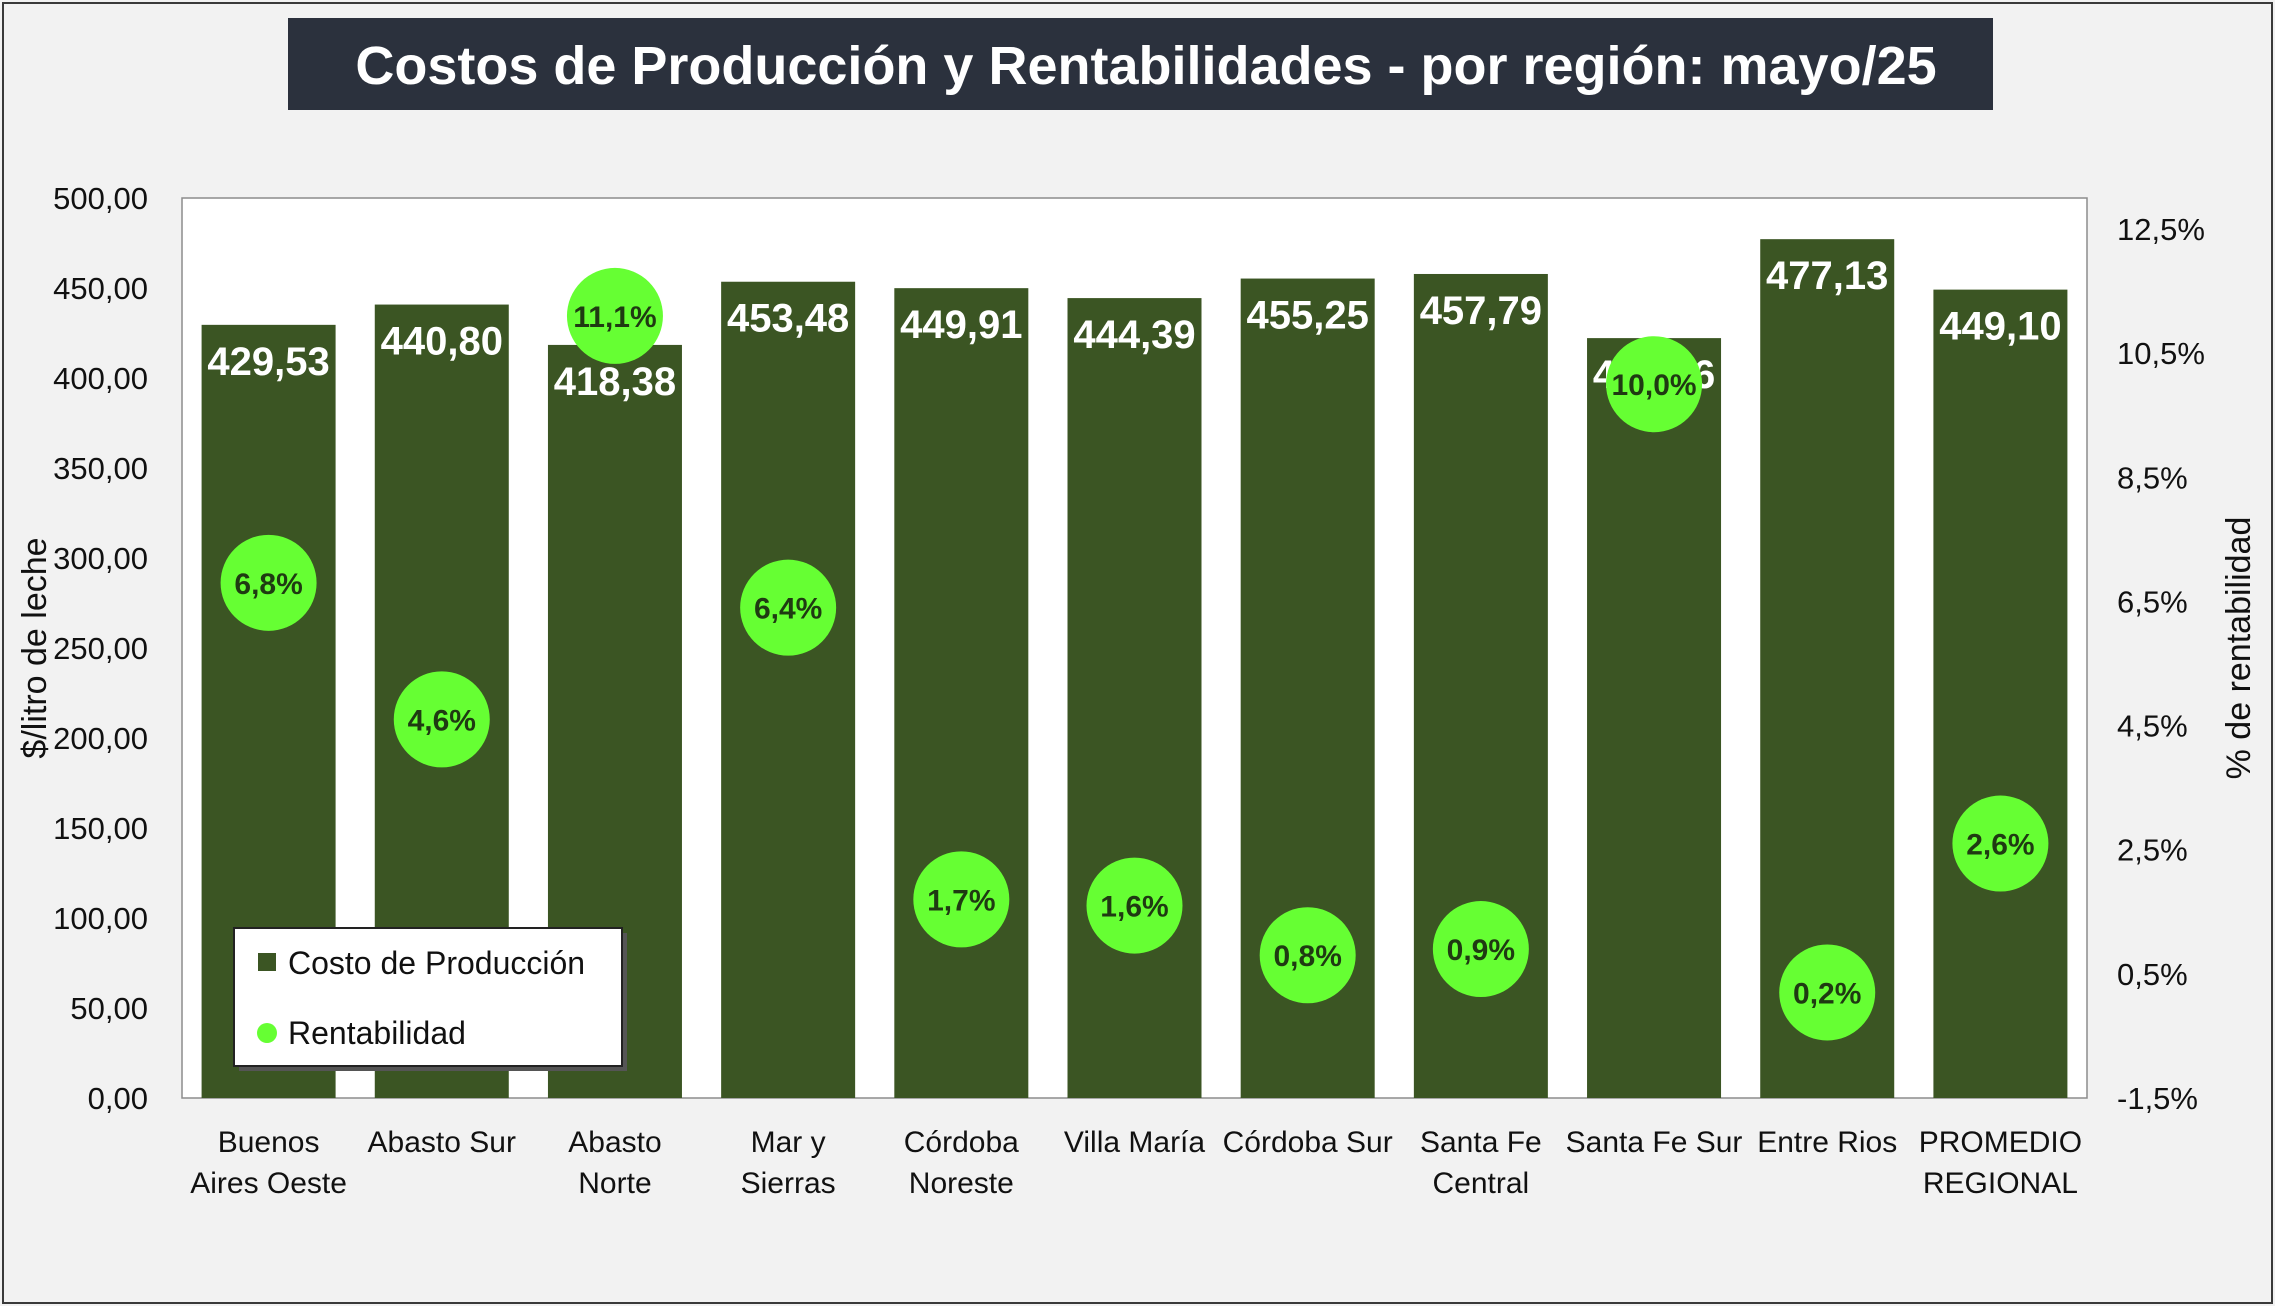 The image size is (2275, 1306). What do you see at coordinates (428, 997) in the screenshot?
I see `legend-box` at bounding box center [428, 997].